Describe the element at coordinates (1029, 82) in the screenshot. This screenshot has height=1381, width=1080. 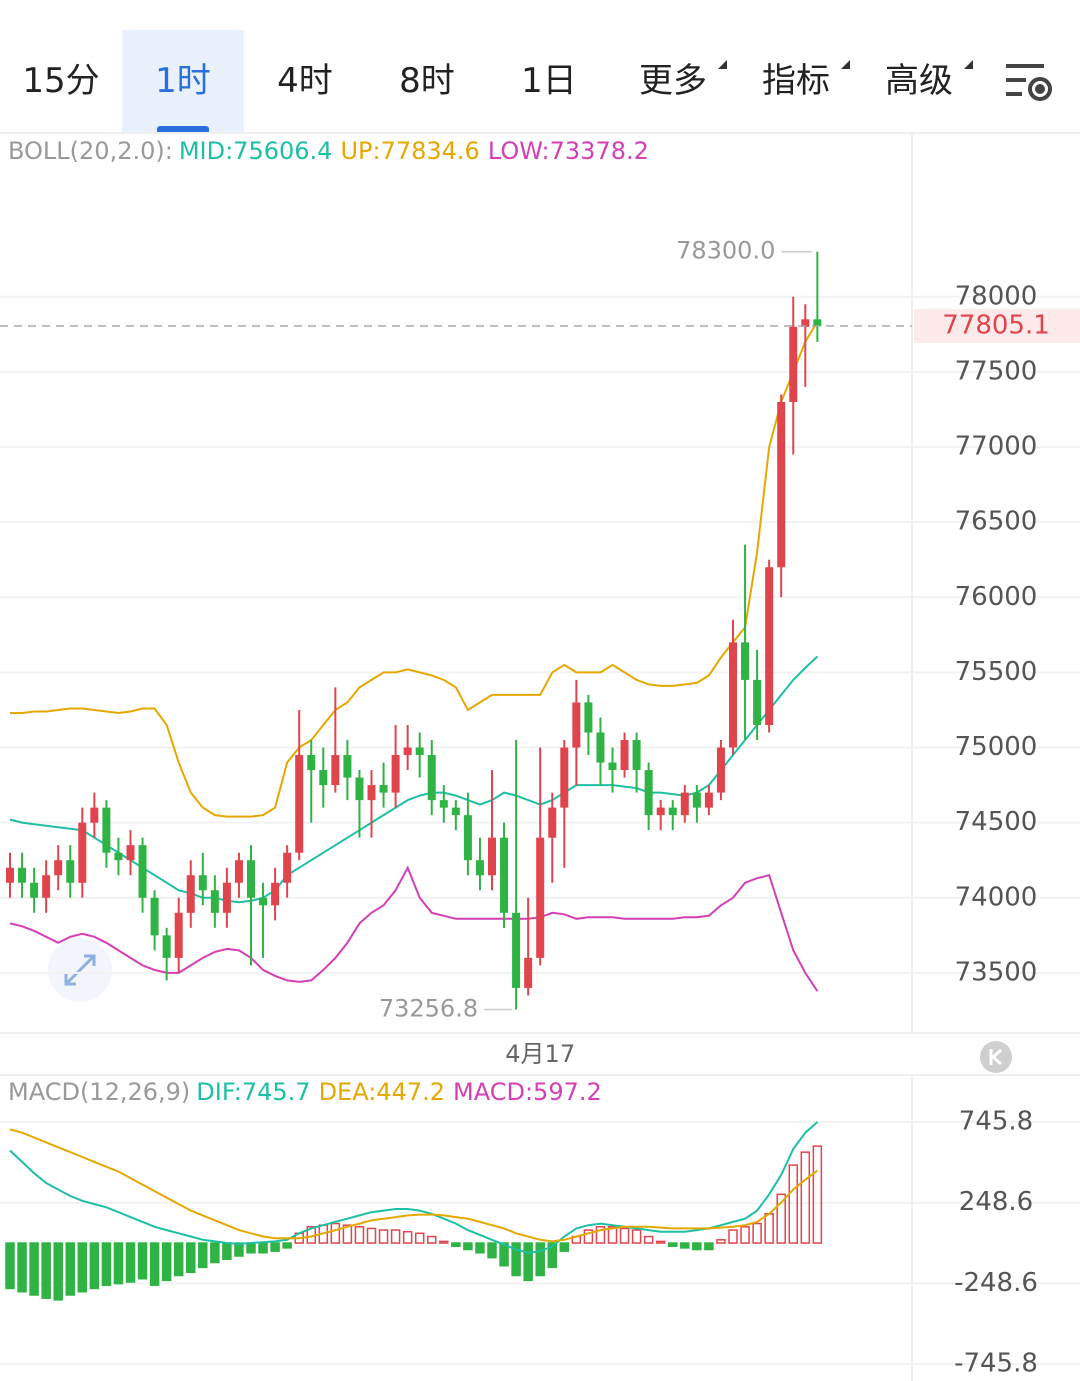
I see `settings-icon` at that location.